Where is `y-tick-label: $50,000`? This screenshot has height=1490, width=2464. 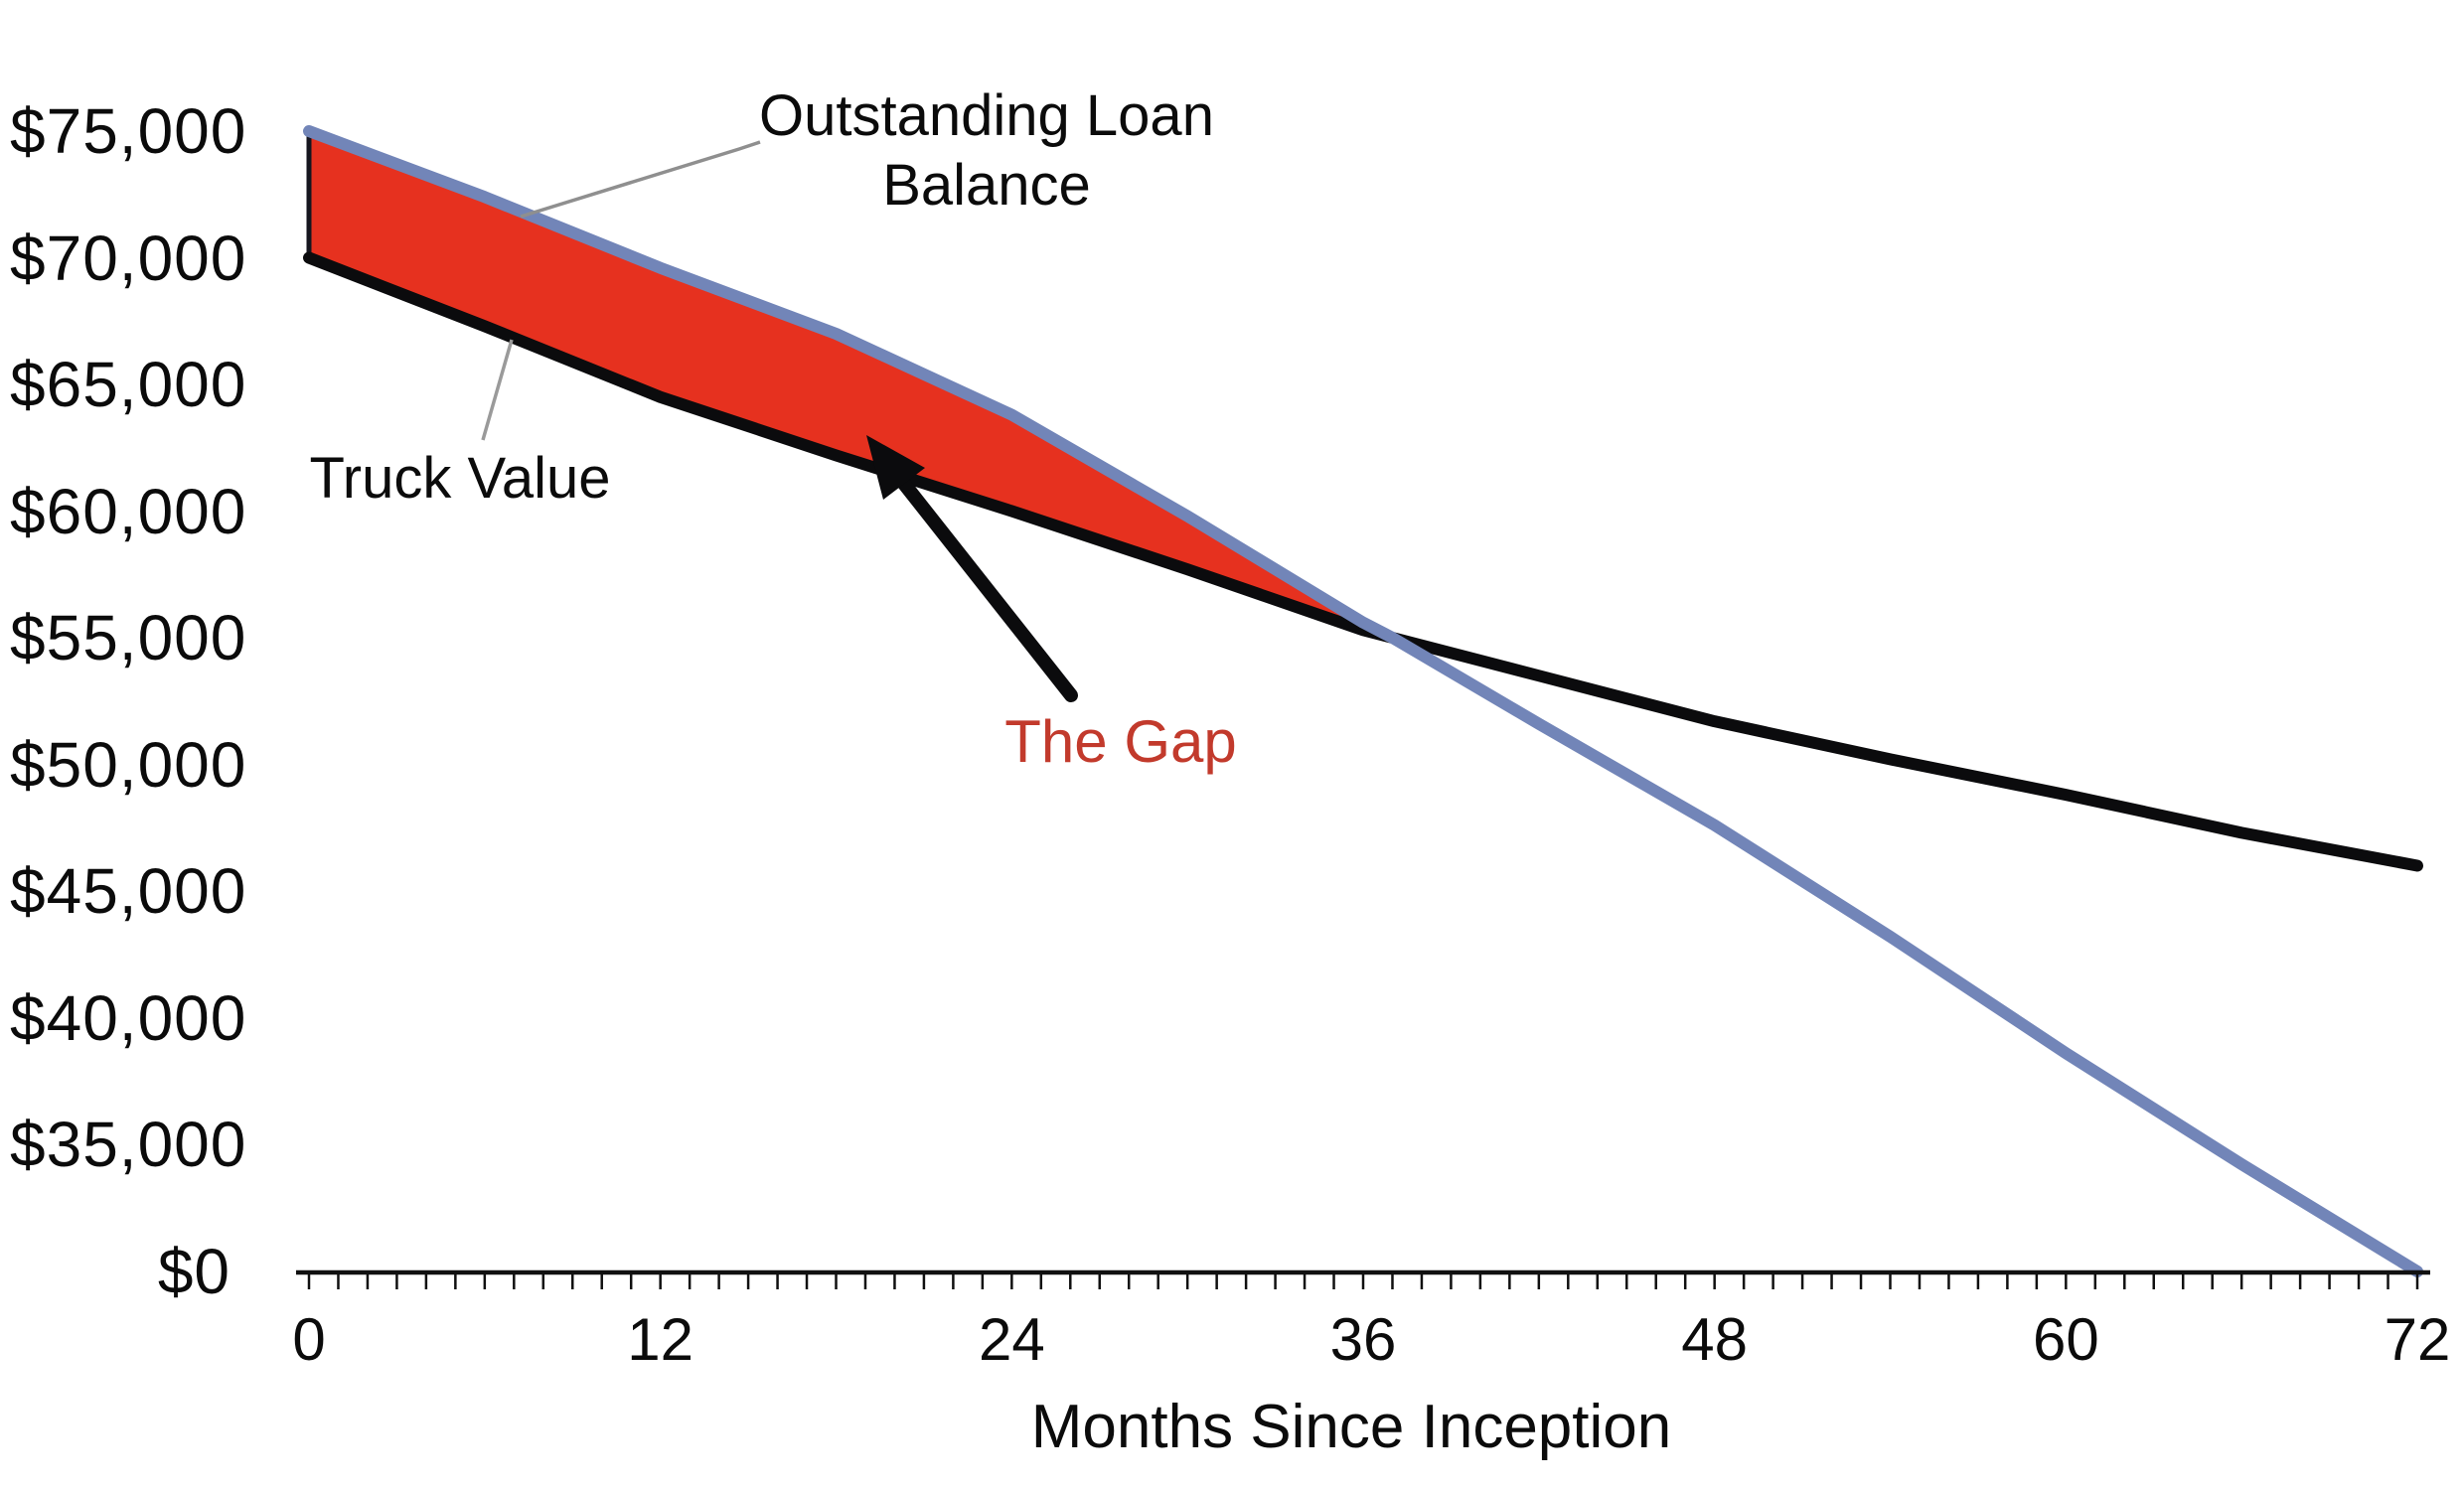
y-tick-label: $50,000 is located at coordinates (128, 764).